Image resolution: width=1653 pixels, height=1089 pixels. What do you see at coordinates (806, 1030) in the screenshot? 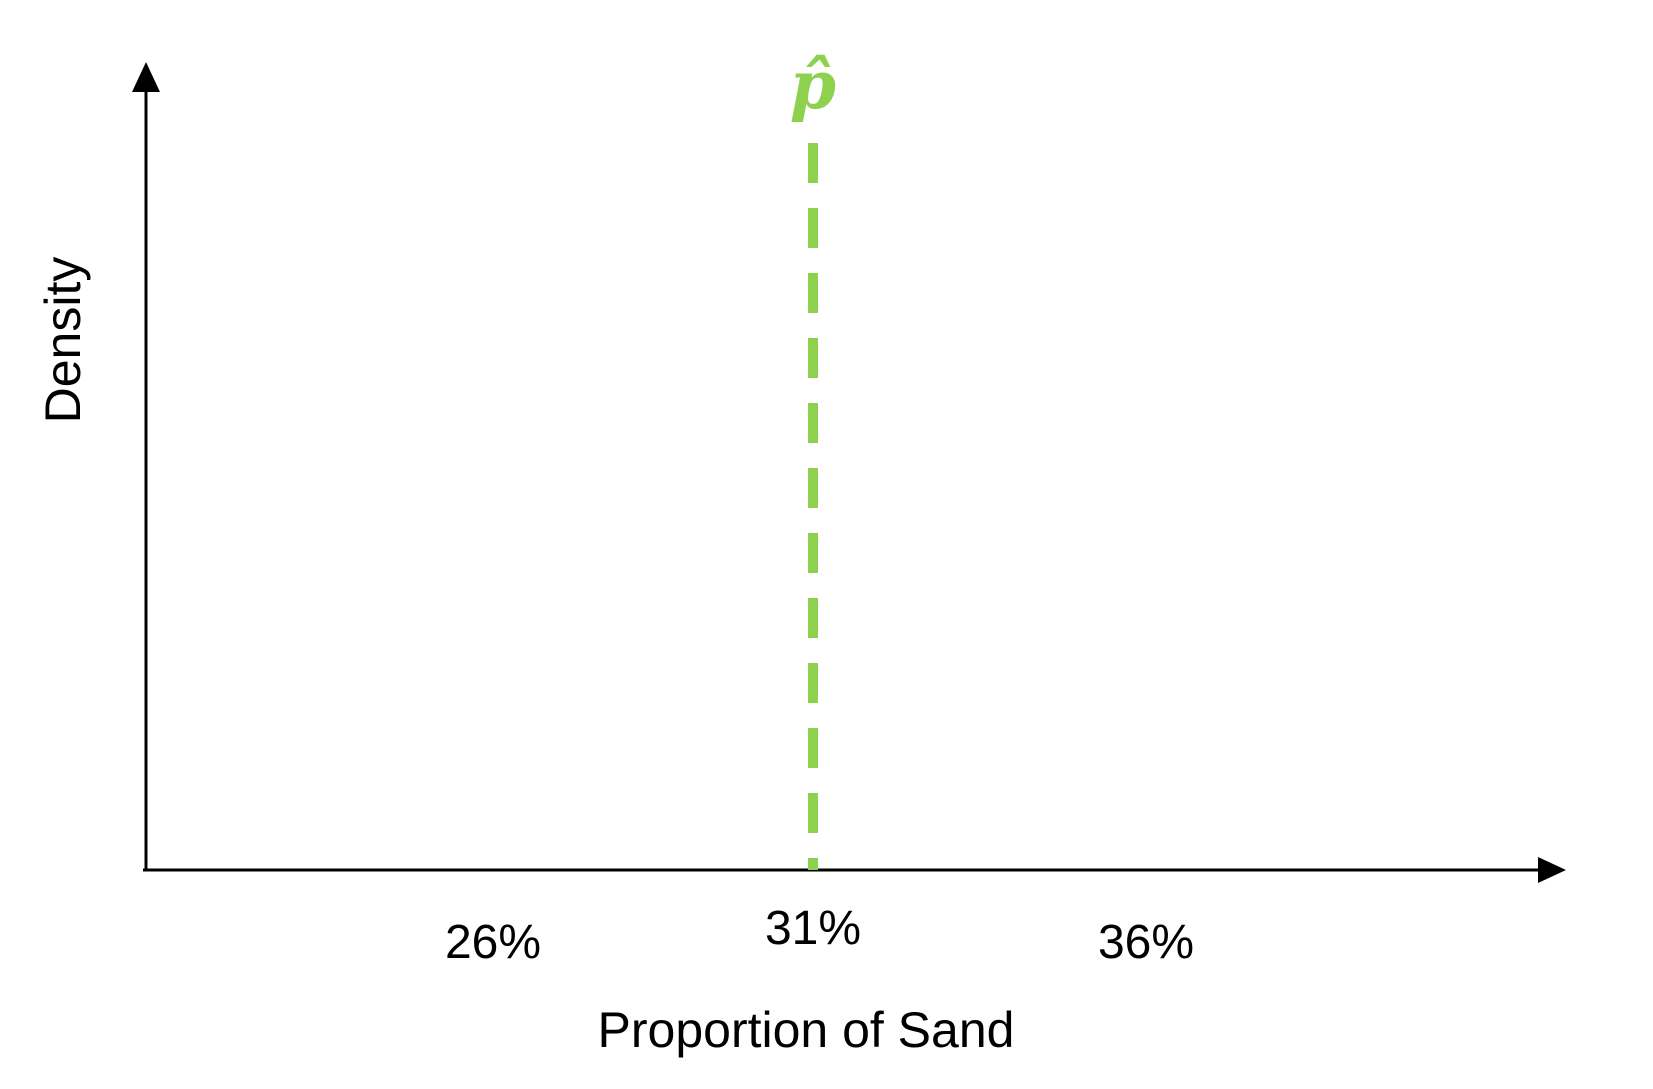
I see `x-axis-title: Proportion of Sand` at bounding box center [806, 1030].